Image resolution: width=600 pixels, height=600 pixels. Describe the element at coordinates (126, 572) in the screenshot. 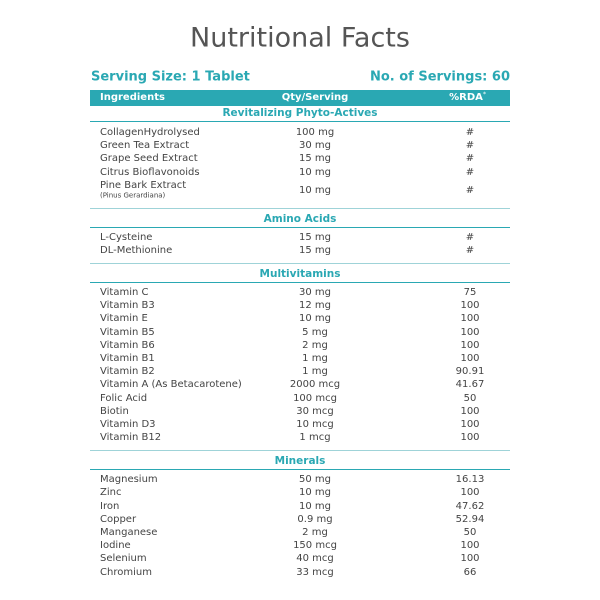

I see `ingredient: Chromium` at that location.